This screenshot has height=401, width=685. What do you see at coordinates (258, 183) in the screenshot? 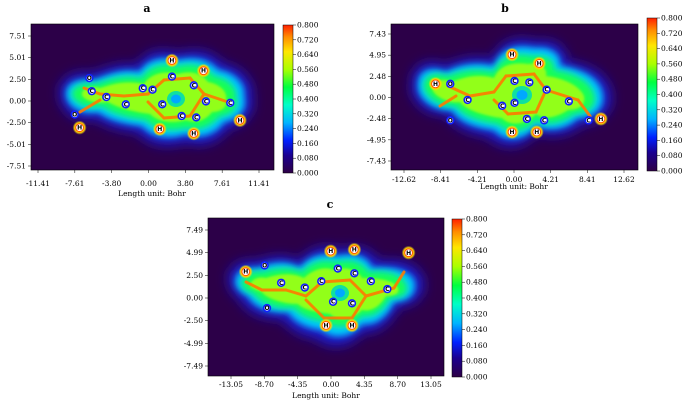
I see `x-tick-label: 11.41` at bounding box center [258, 183].